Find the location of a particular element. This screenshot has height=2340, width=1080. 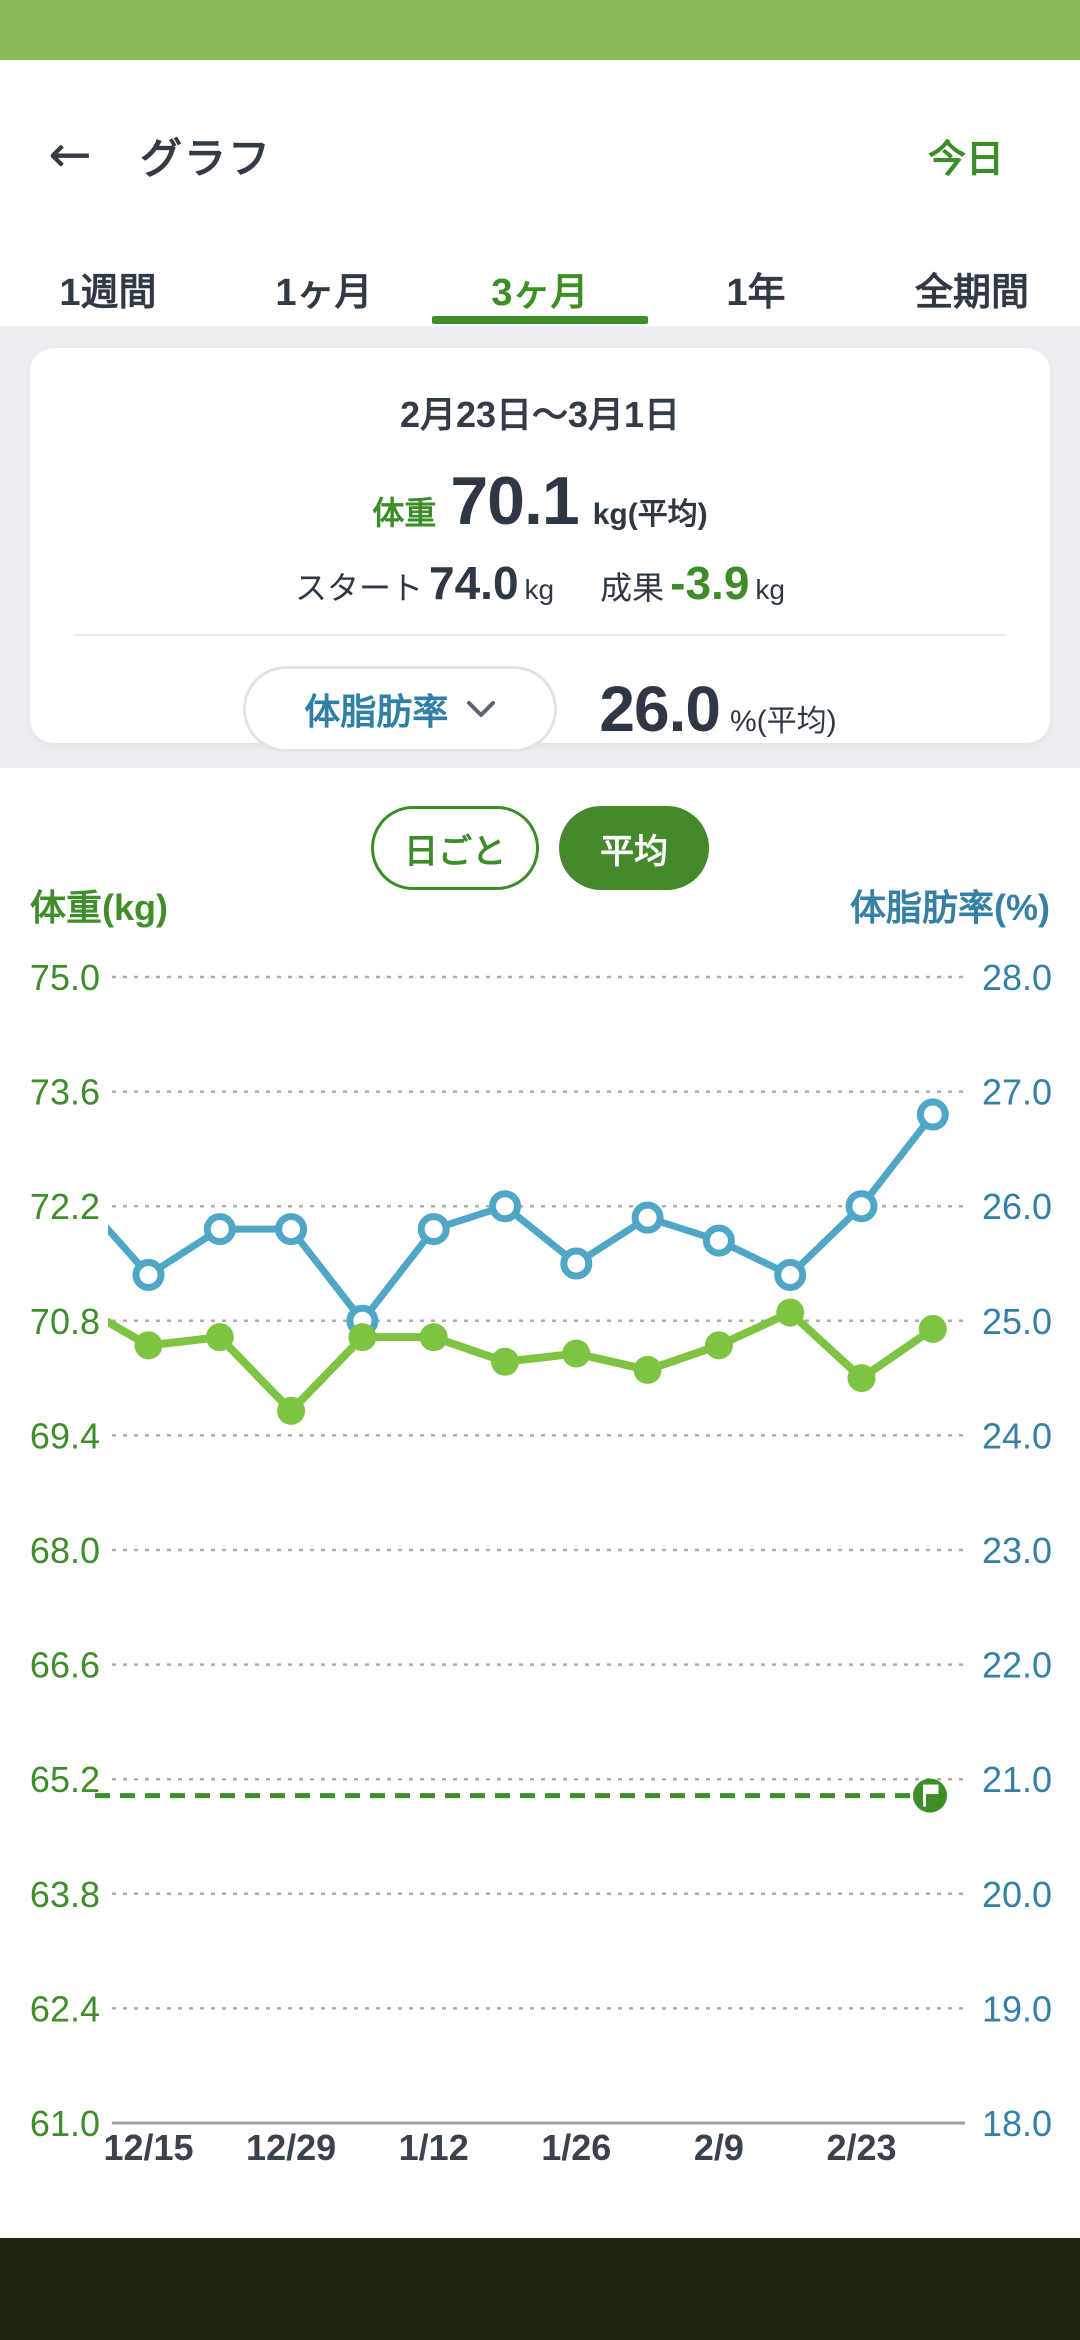

left-axis-tick: 62.4 is located at coordinates (65, 2008).